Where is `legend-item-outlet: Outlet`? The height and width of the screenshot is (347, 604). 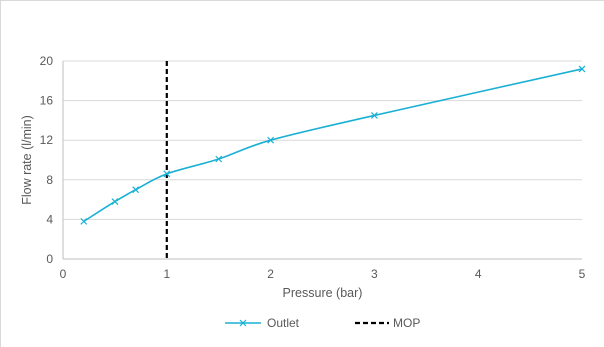
legend-item-outlet: Outlet is located at coordinates (262, 323).